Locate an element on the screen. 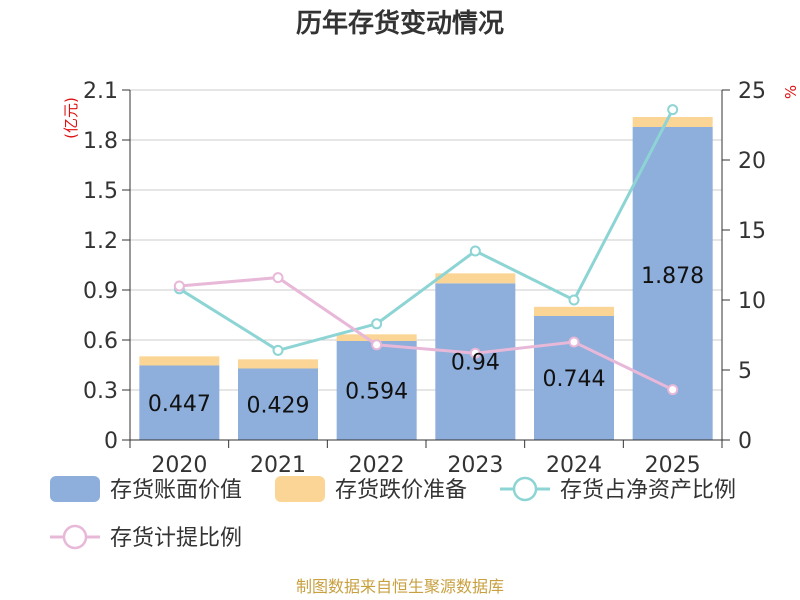 The image size is (800, 600). legend-label: 存货跌价准备 is located at coordinates (401, 490).